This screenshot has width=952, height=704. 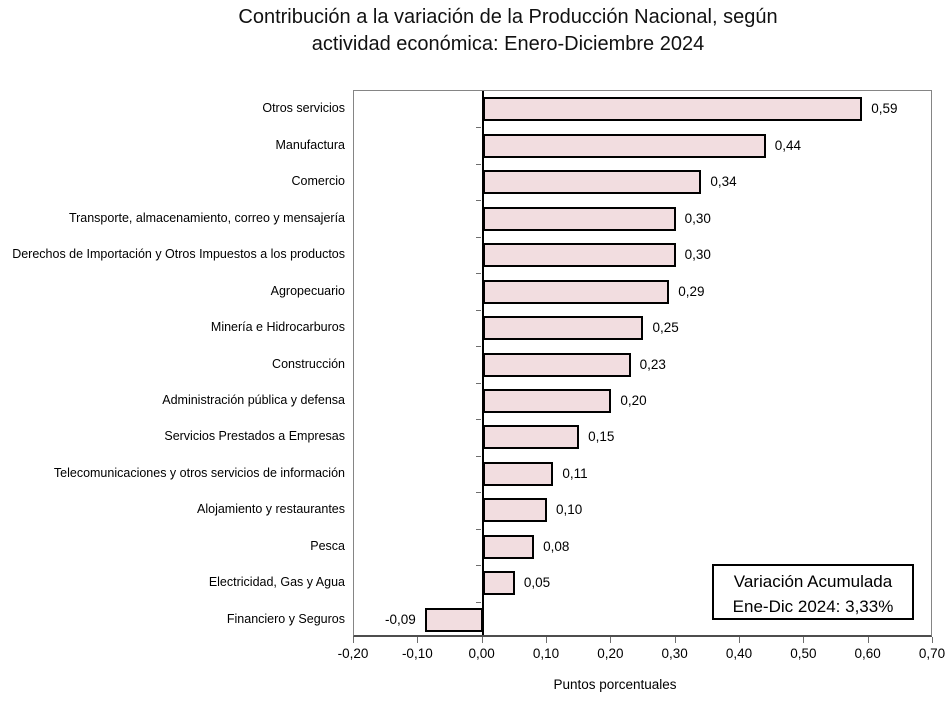 What do you see at coordinates (400, 619) in the screenshot?
I see `bar-value-label: -0,09` at bounding box center [400, 619].